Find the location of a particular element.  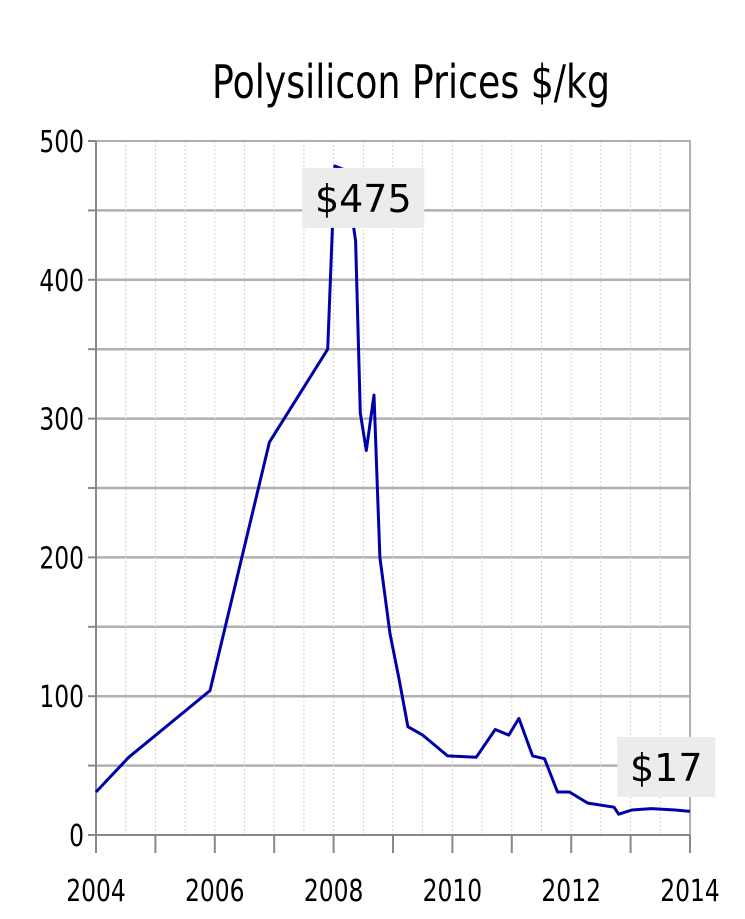

annotation-text: $17 is located at coordinates (666, 768).